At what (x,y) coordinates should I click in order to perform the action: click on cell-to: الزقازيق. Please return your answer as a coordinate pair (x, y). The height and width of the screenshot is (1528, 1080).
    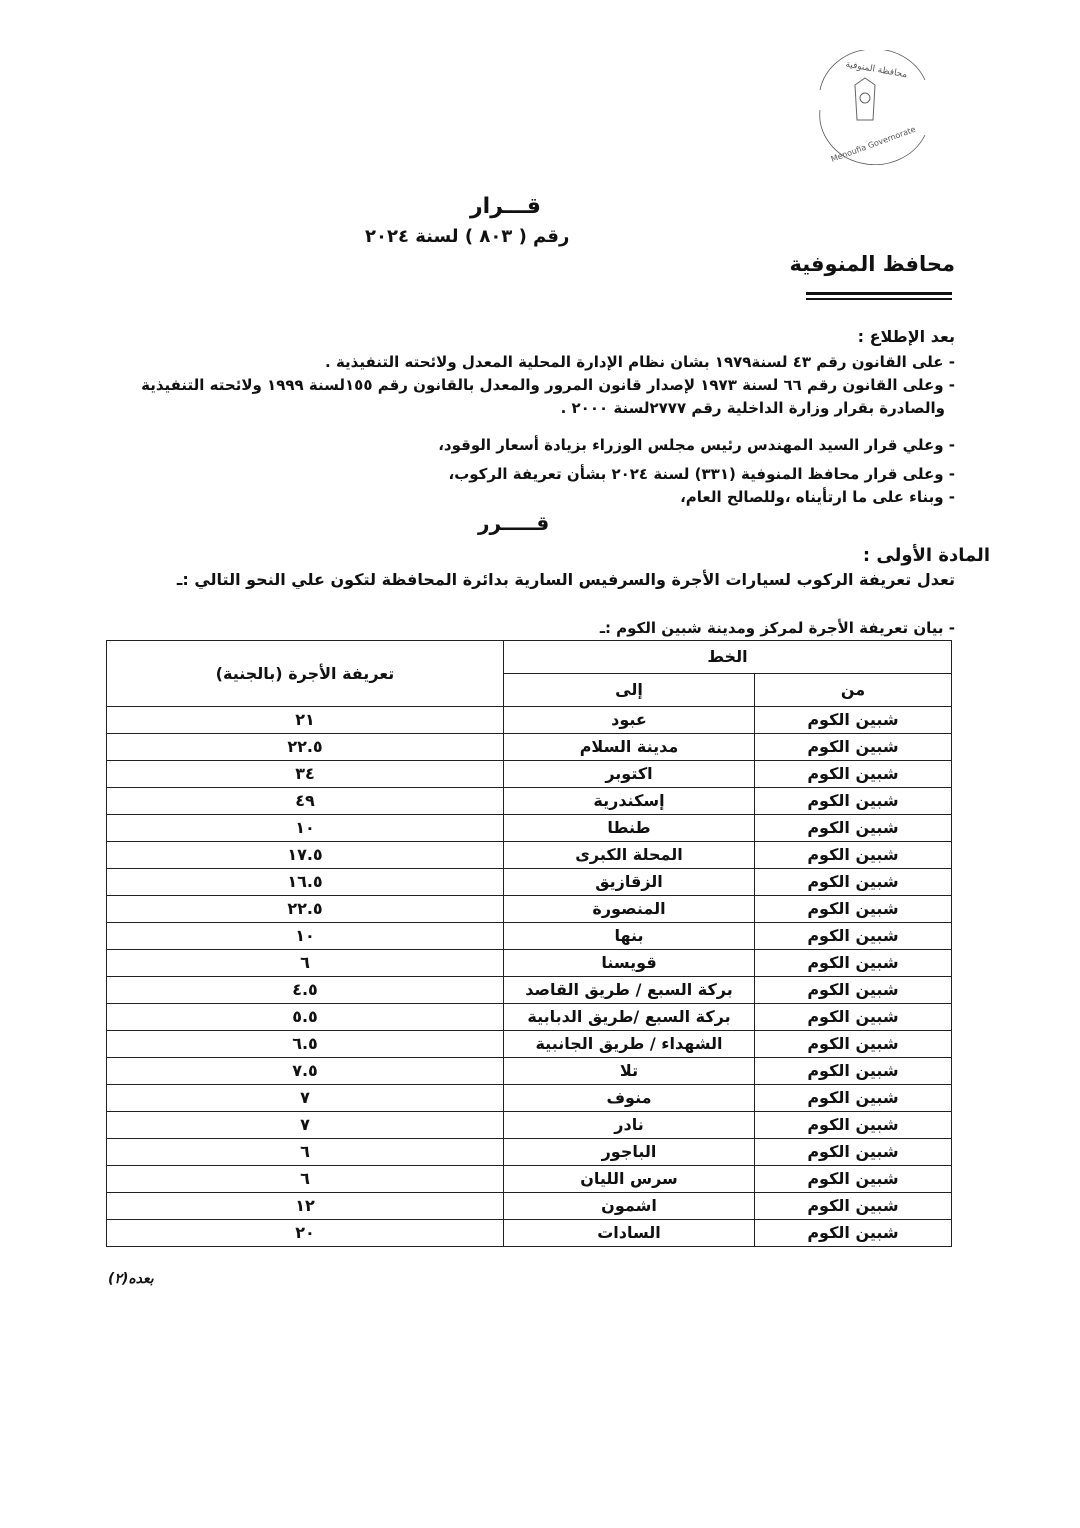
    Looking at the image, I should click on (629, 882).